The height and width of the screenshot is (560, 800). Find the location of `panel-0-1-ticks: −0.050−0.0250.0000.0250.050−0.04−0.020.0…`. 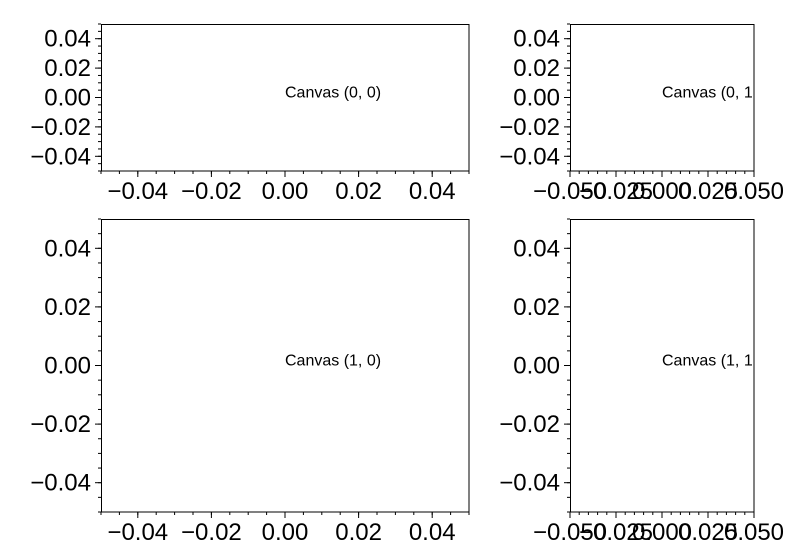

panel-0-1-ticks: −0.050−0.0250.0000.0250.050−0.04−0.020.0… is located at coordinates (641, 114).